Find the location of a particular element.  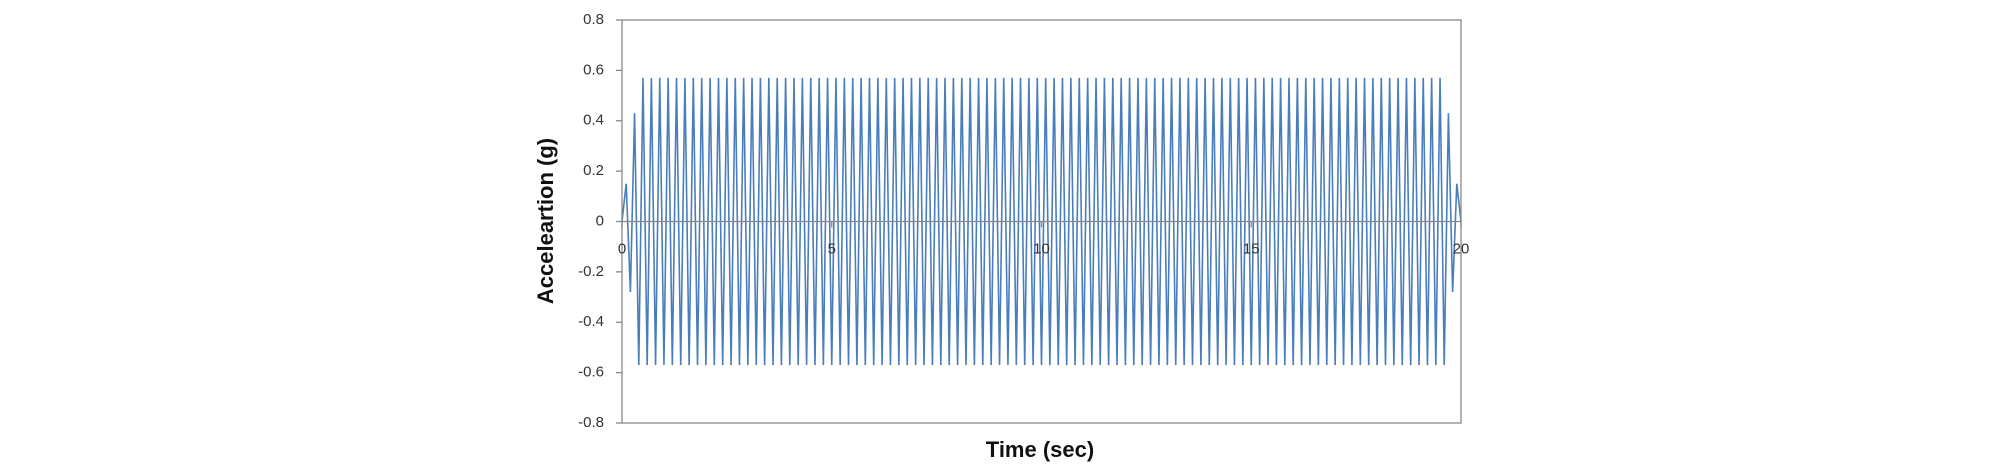

y-tick-label: 0.8 is located at coordinates (593, 19).